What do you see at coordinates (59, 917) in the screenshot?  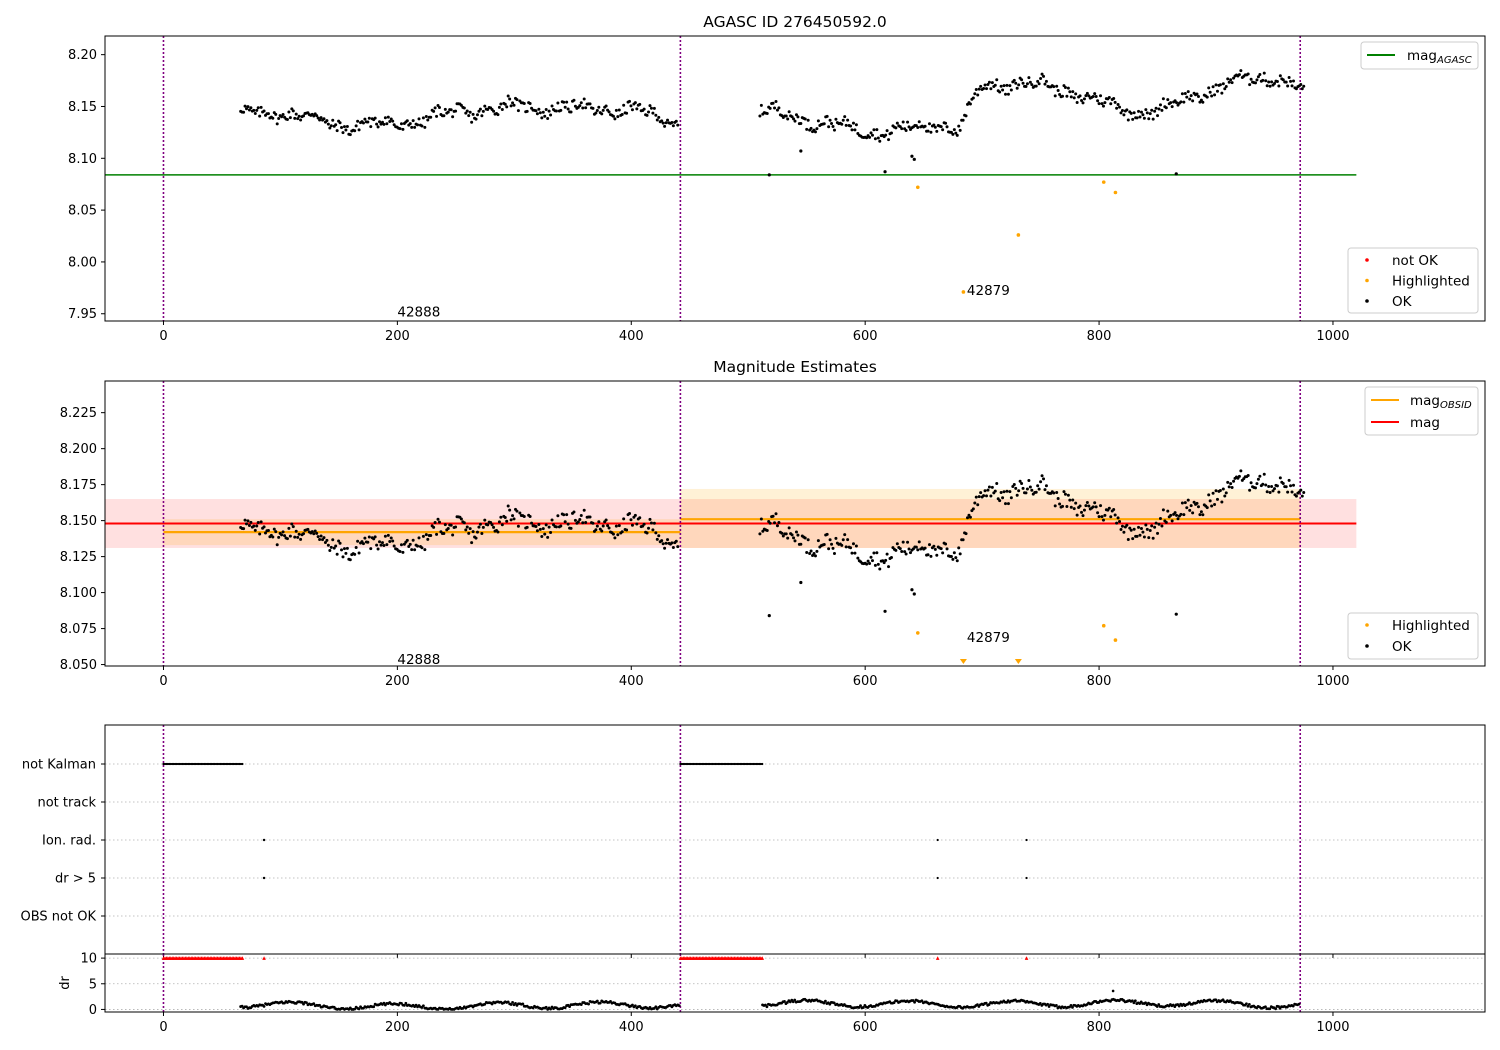 I see `flag-row-label: OBS not OK` at bounding box center [59, 917].